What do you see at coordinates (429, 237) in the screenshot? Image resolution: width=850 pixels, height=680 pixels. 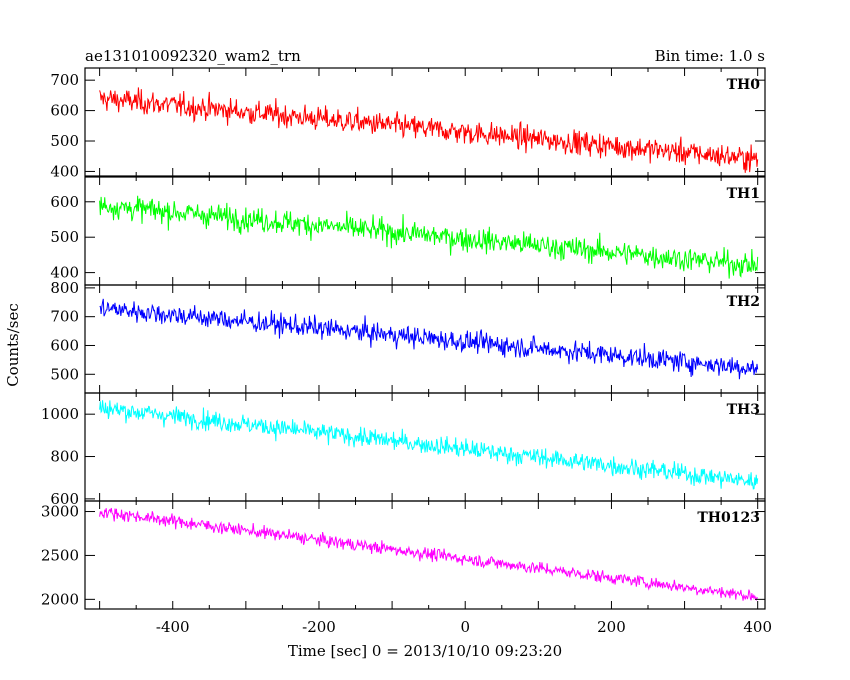 I see `series-line-th1` at bounding box center [429, 237].